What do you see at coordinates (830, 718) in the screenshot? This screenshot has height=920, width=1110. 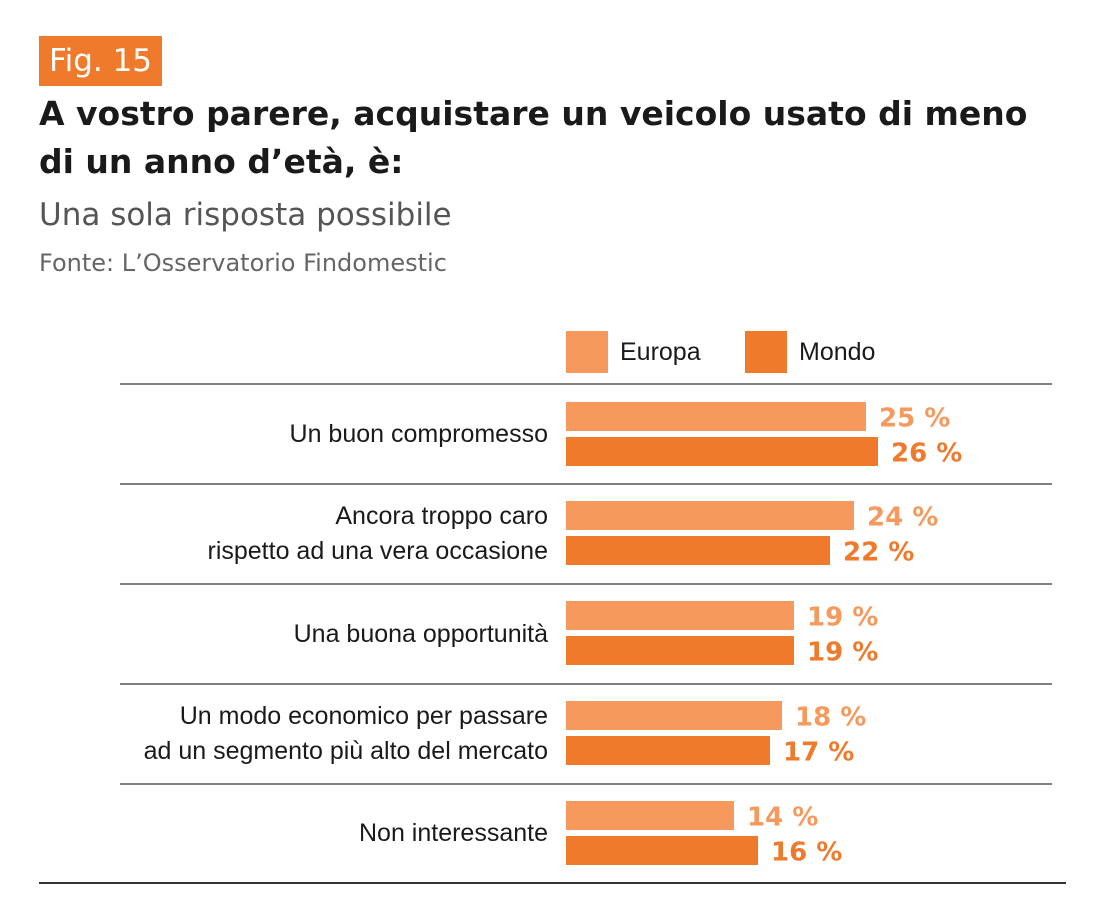 I see `data-label-europa-3: 18 %` at bounding box center [830, 718].